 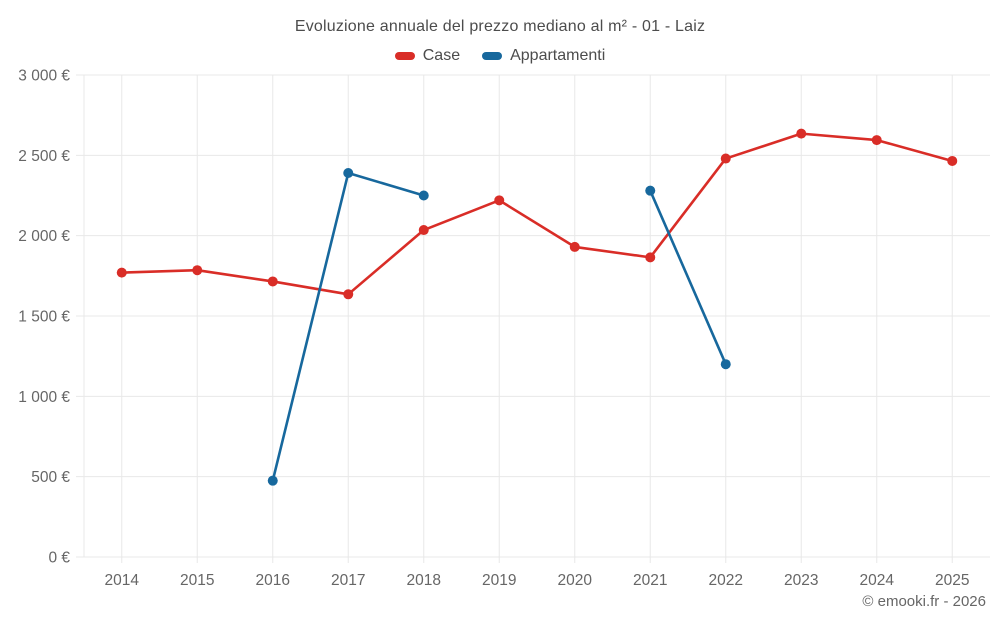 I want to click on x-tick-label: 2017, so click(x=348, y=580).